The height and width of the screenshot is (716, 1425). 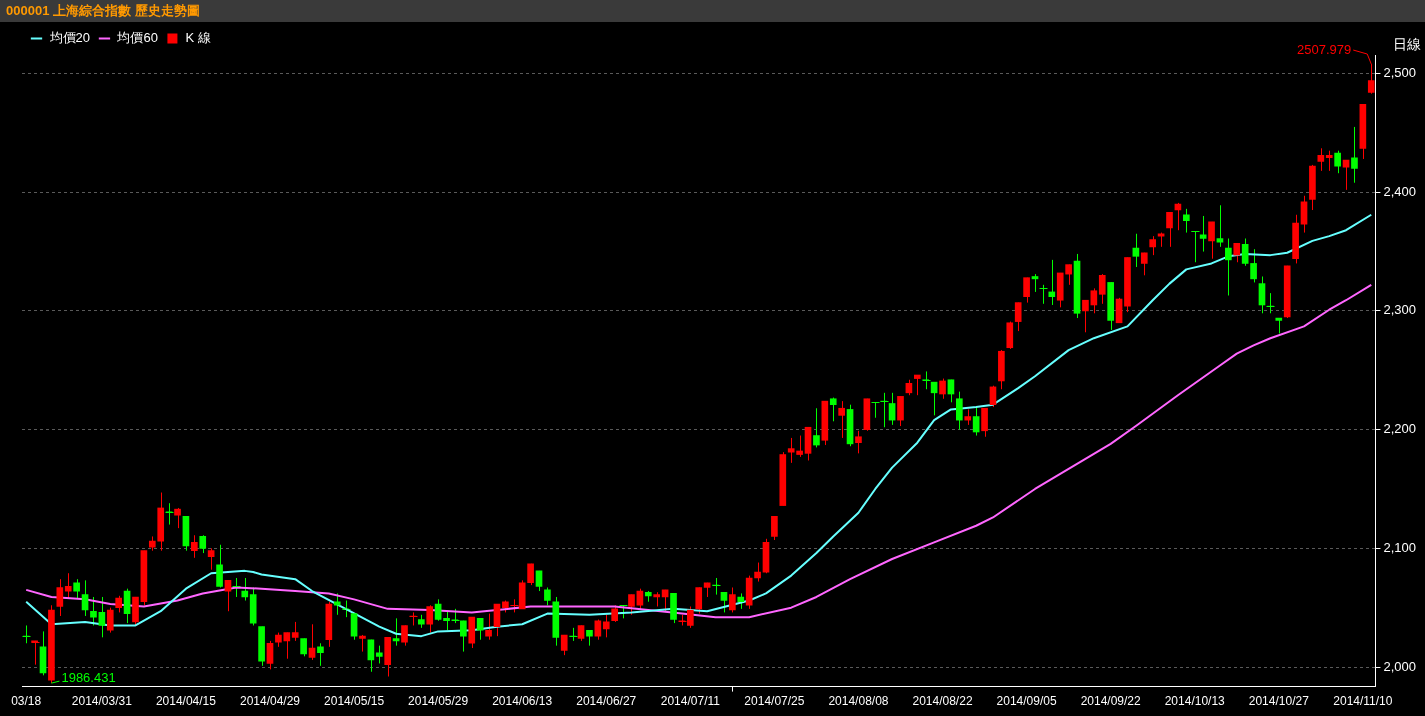 I want to click on x-tick-label: 2014/10/27, so click(x=1279, y=701).